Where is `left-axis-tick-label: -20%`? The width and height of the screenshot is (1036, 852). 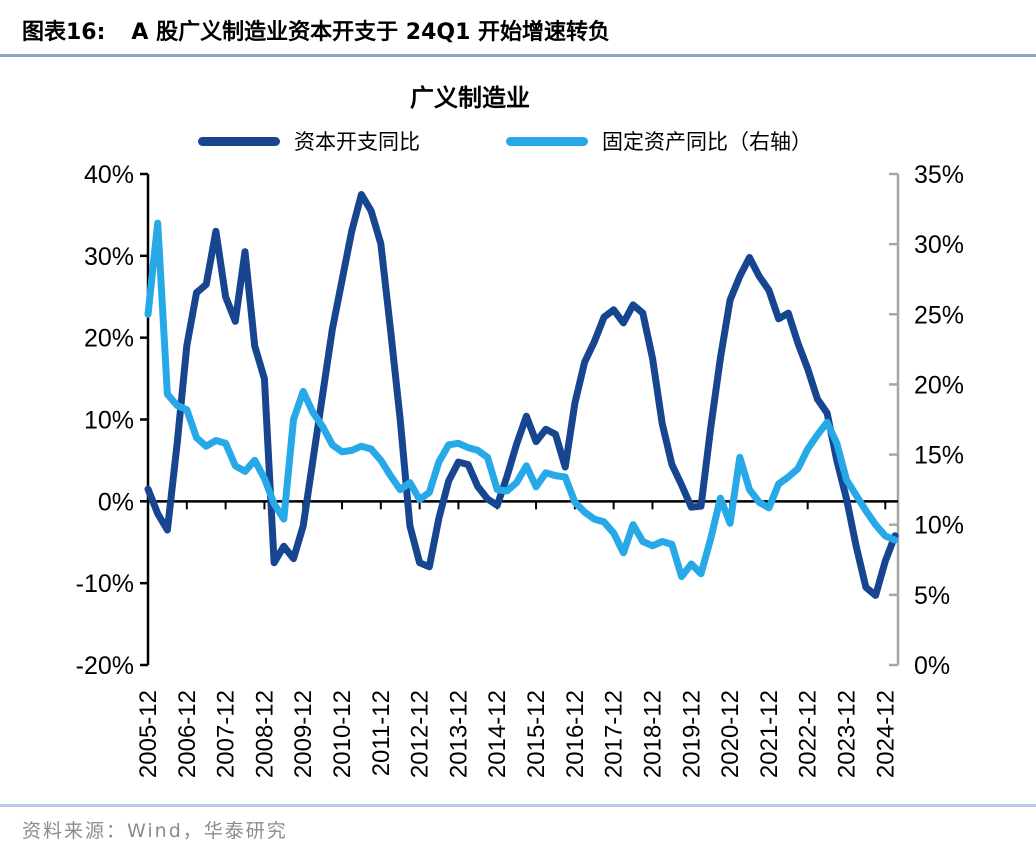
left-axis-tick-label: -20% is located at coordinates (105, 666).